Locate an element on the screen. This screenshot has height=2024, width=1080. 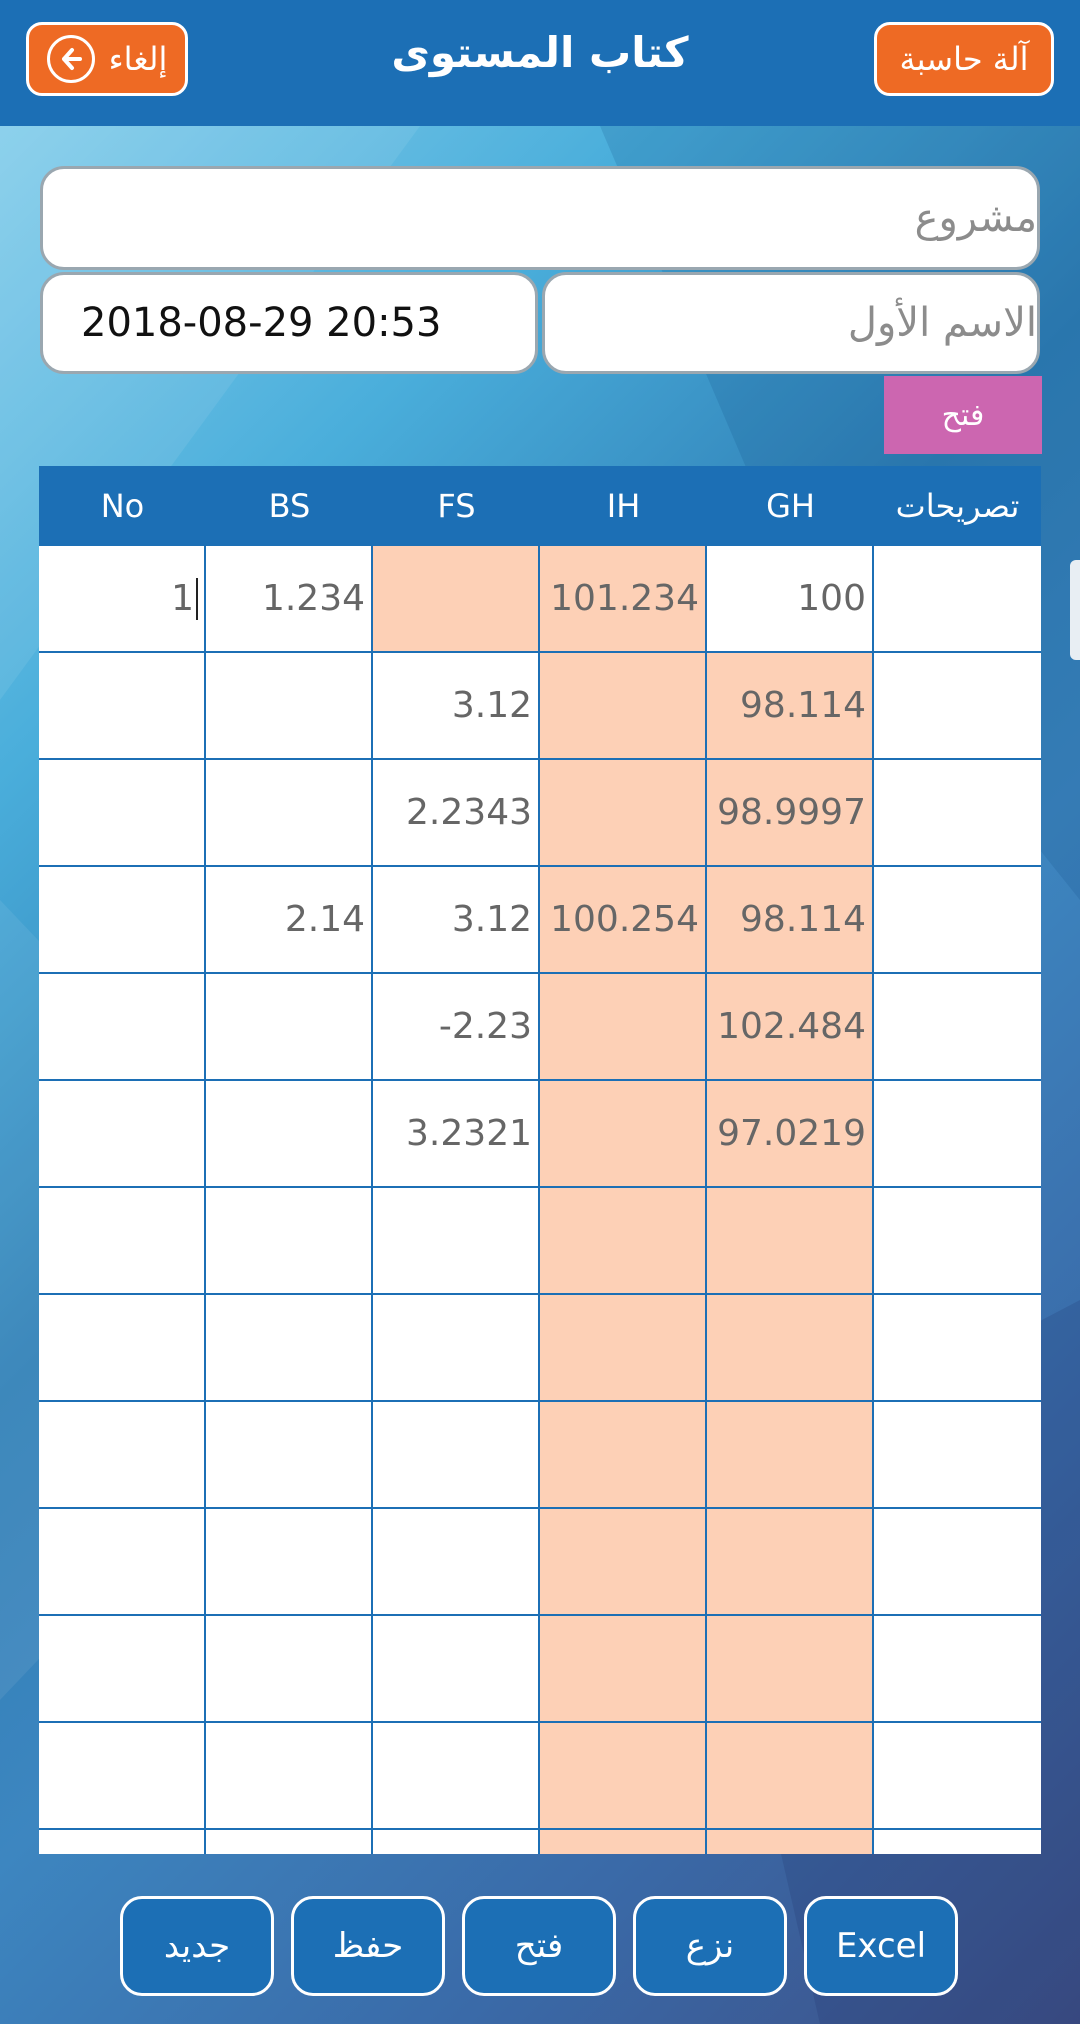
new-button: جديد is located at coordinates (197, 1946).